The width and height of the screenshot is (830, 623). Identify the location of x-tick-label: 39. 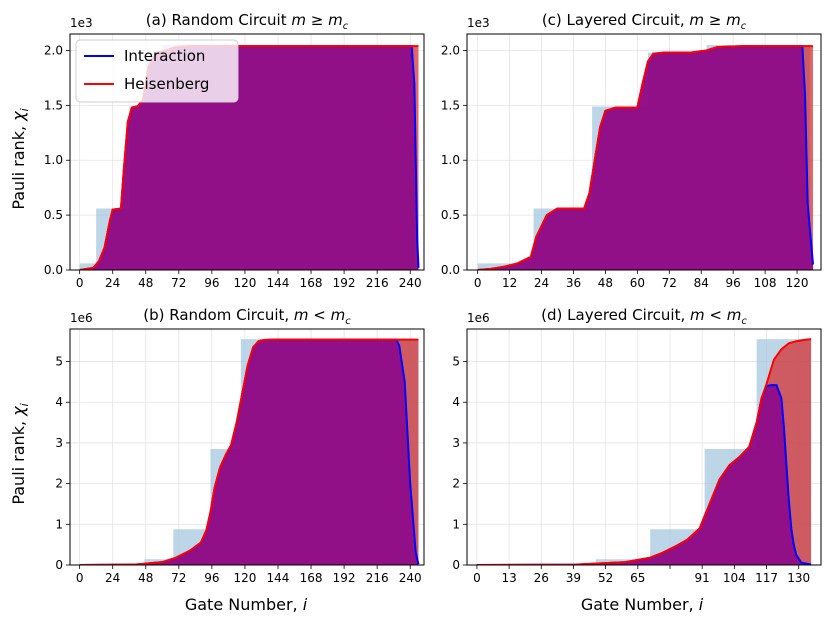
(573, 578).